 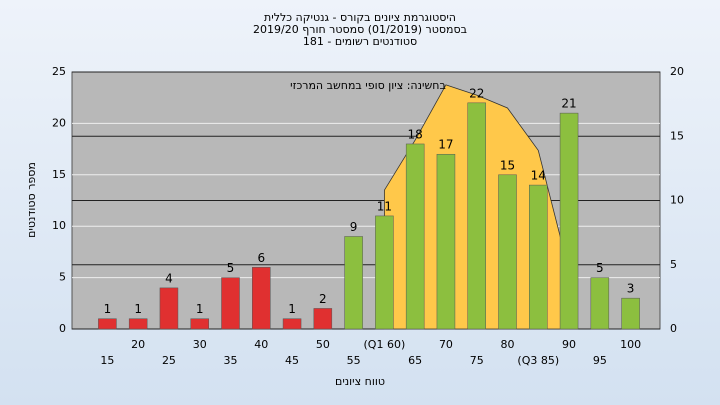 What do you see at coordinates (360, 381) in the screenshot?
I see `x-axis-label: טווח ציונים` at bounding box center [360, 381].